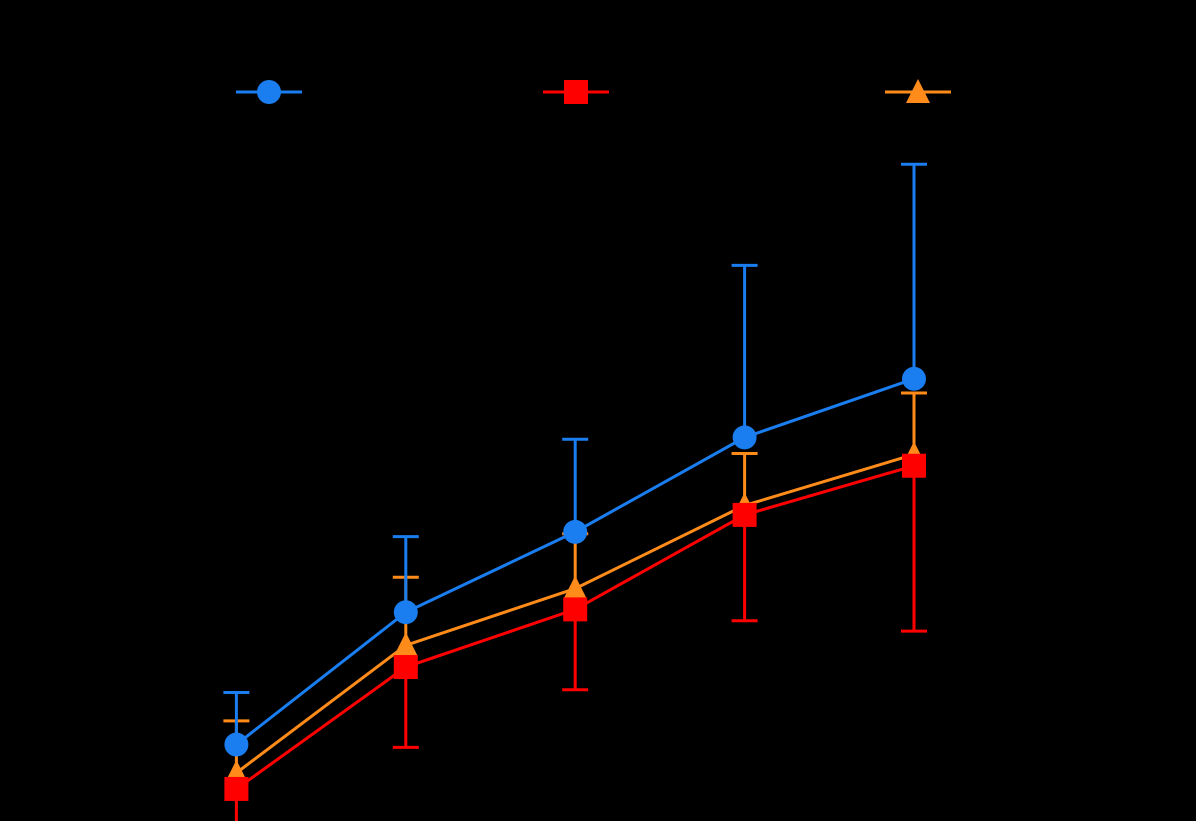  I want to click on legend, so click(593, 91).